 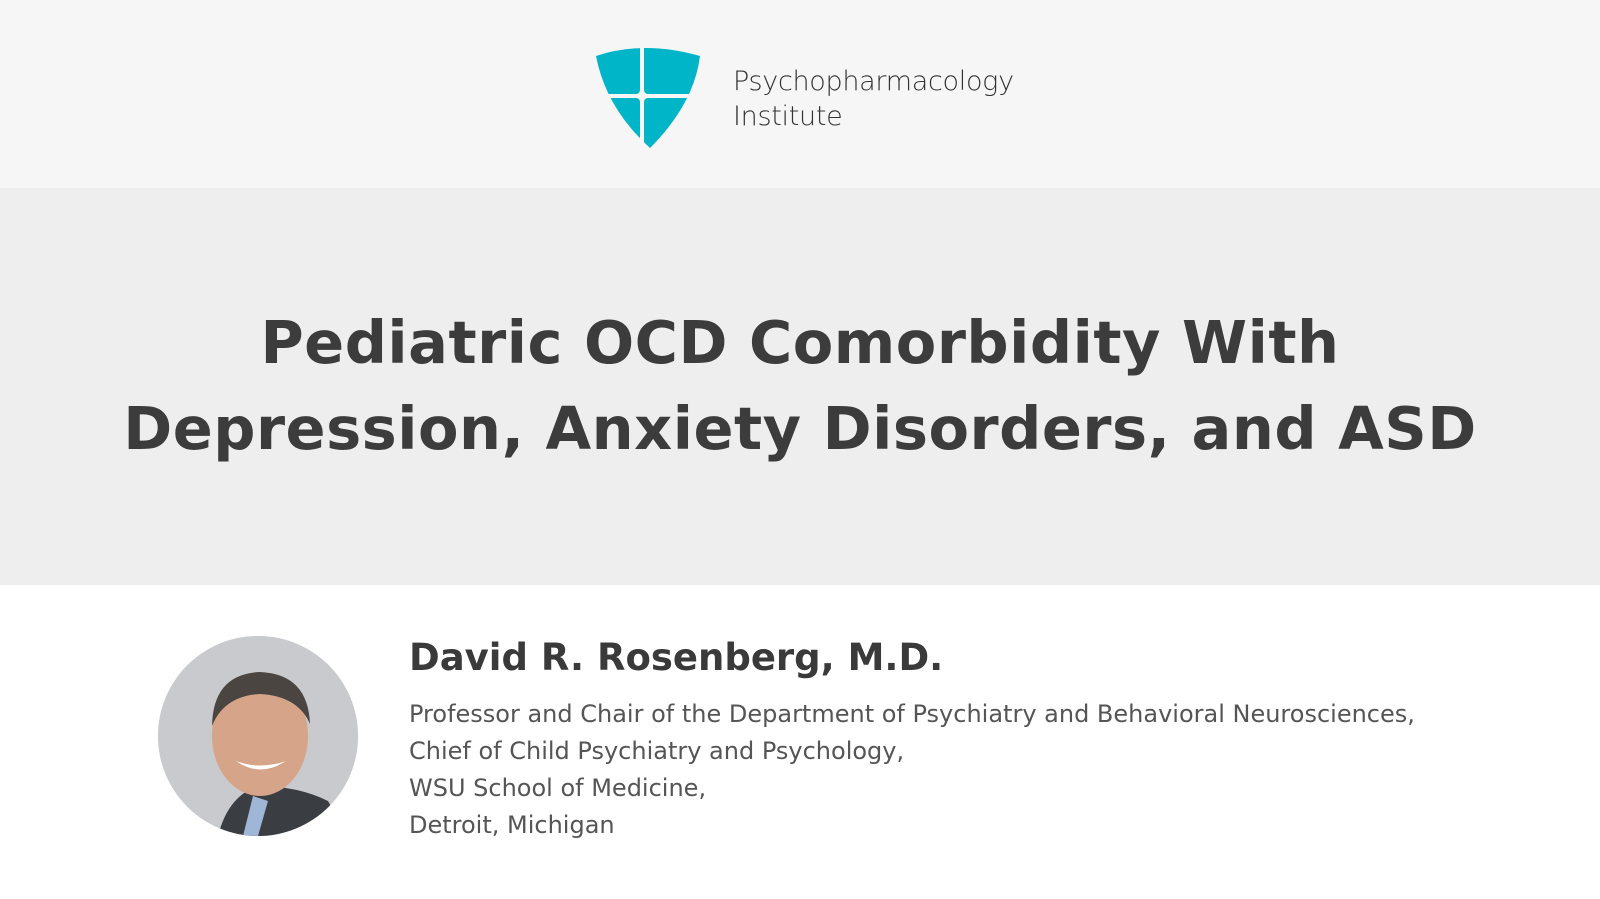 What do you see at coordinates (873, 99) in the screenshot?
I see `brand-name: Psychopharmacology Institute` at bounding box center [873, 99].